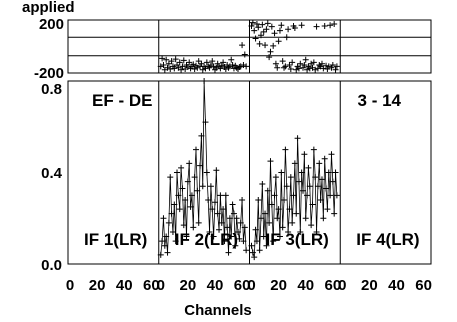  I want to click on x-tick-label: 60, so click(332, 285).